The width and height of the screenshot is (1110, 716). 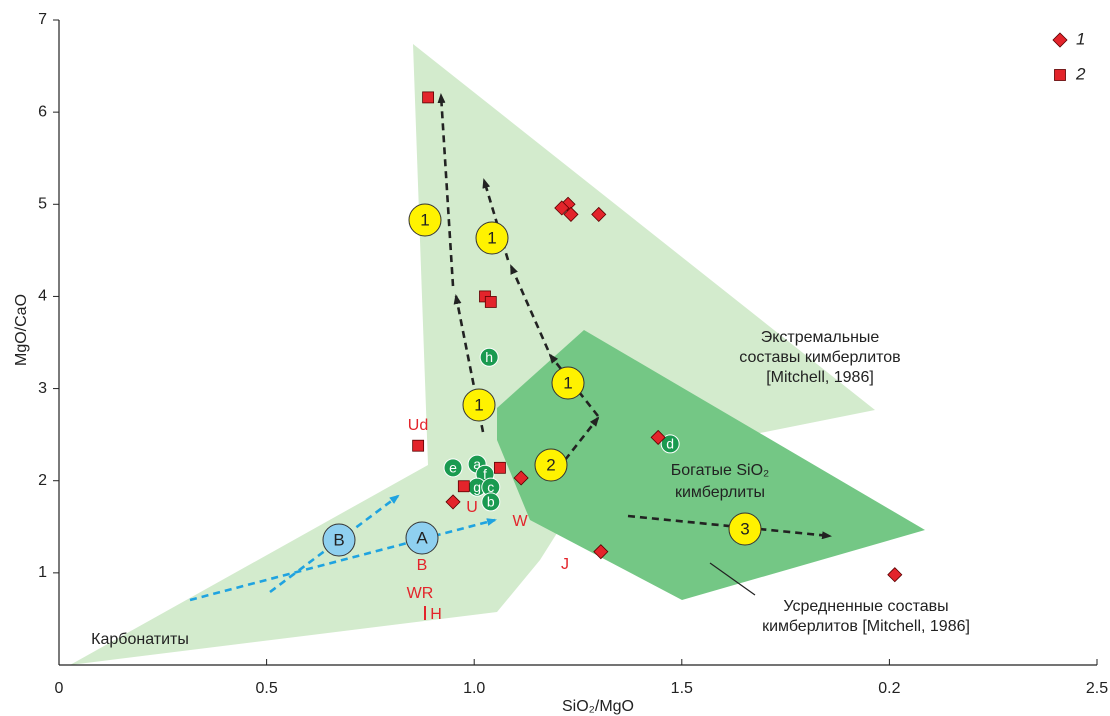 I want to click on point-label: f, so click(x=485, y=474).